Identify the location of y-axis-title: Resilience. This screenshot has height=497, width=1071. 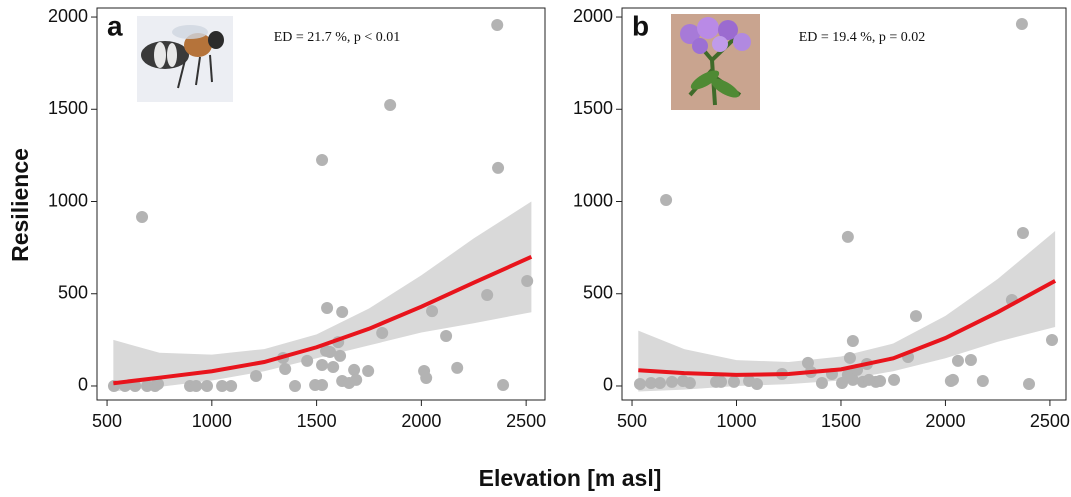
(20, 205).